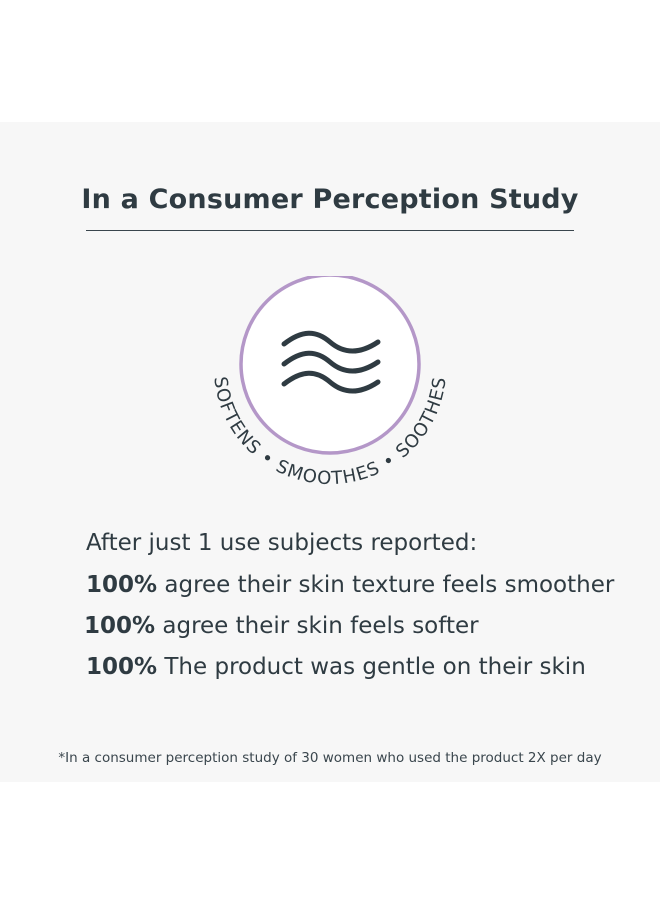  I want to click on stat-line: 100% agree their skin feels softer, so click(281, 626).